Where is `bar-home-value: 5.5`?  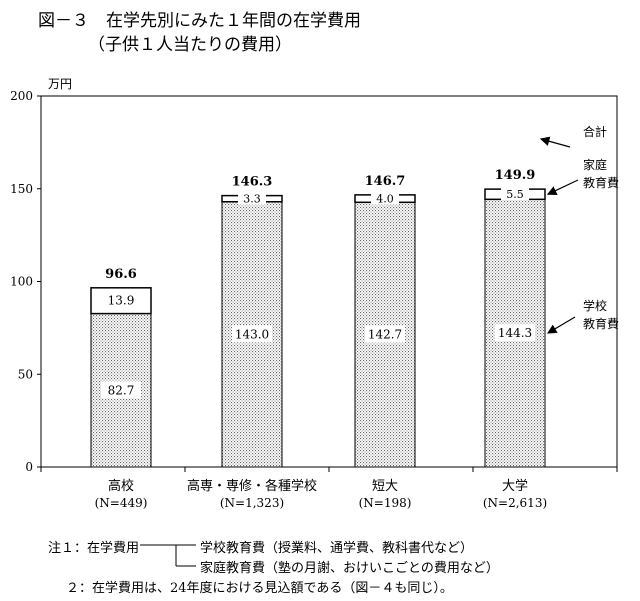
bar-home-value: 5.5 is located at coordinates (515, 194).